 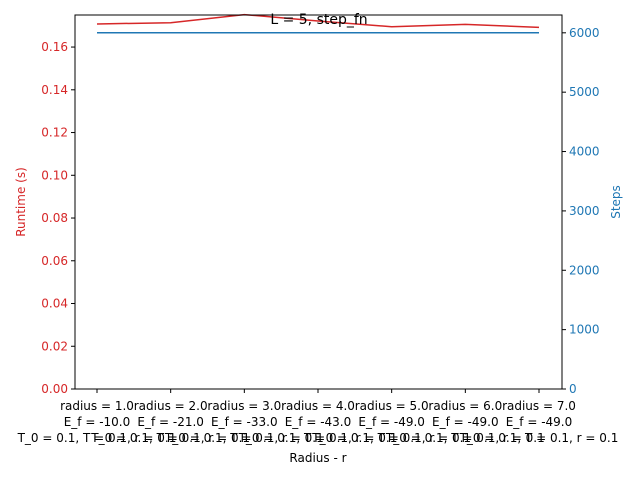 What do you see at coordinates (584, 92) in the screenshot?
I see `y-right-tick-label: 5000` at bounding box center [584, 92].